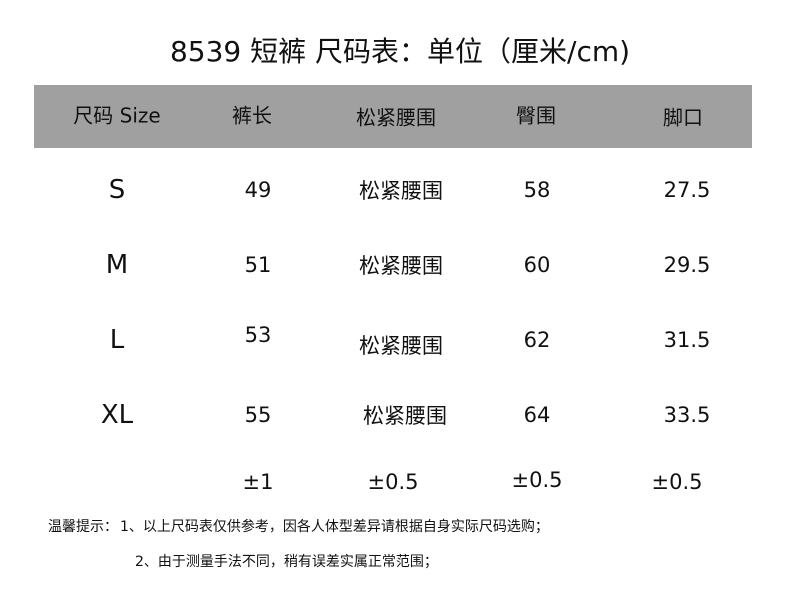 This screenshot has height=600, width=800. Describe the element at coordinates (537, 415) in the screenshot. I see `cell-hip: 64` at that location.